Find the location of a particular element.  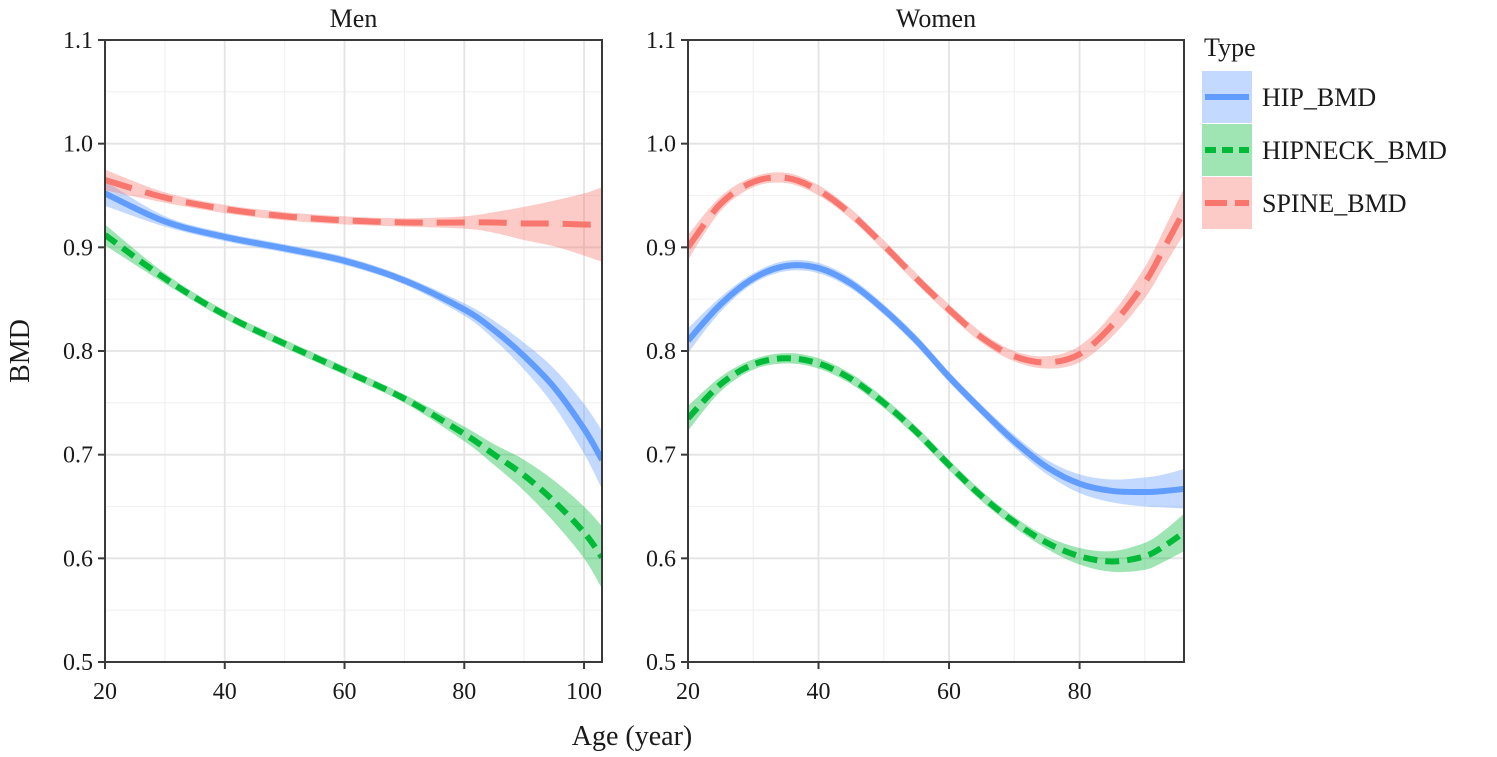

y-axis-title: BMD is located at coordinates (20, 351).